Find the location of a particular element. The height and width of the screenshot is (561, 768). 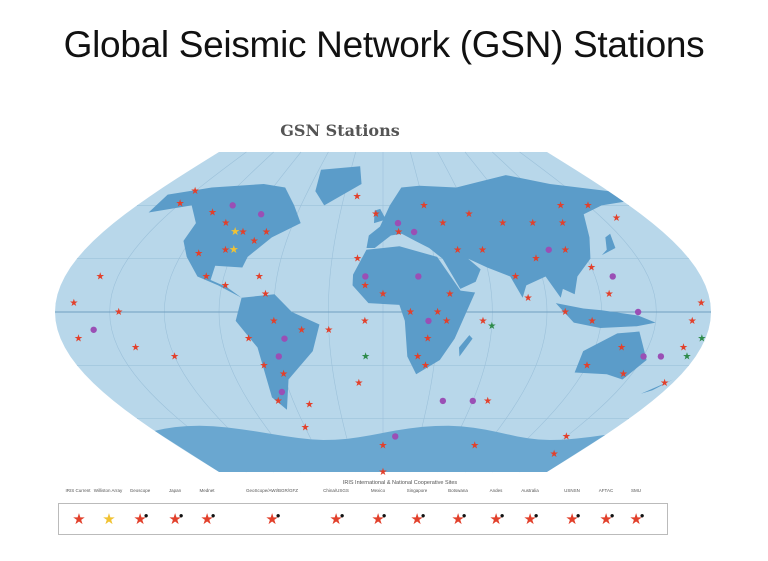

legend-label: Williston Array is located at coordinates (108, 490).